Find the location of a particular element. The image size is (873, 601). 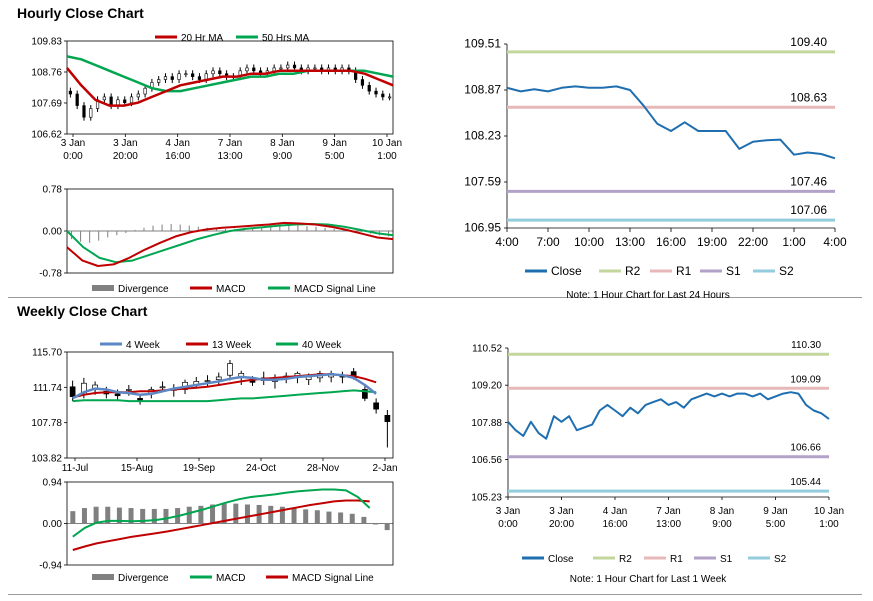

ma4-line is located at coordinates (224, 386).